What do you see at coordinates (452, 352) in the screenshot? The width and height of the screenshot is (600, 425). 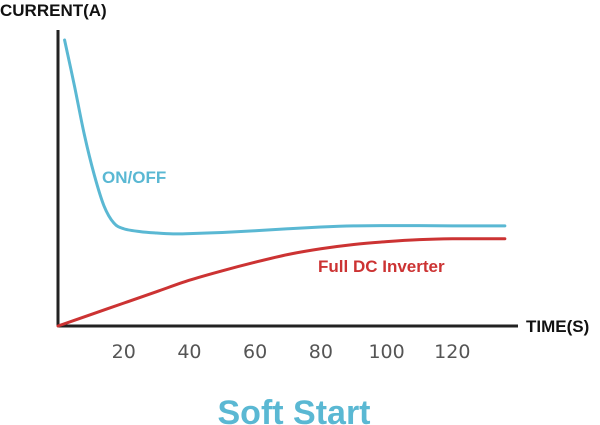 I see `x-tick-label-120: 120` at bounding box center [452, 352].